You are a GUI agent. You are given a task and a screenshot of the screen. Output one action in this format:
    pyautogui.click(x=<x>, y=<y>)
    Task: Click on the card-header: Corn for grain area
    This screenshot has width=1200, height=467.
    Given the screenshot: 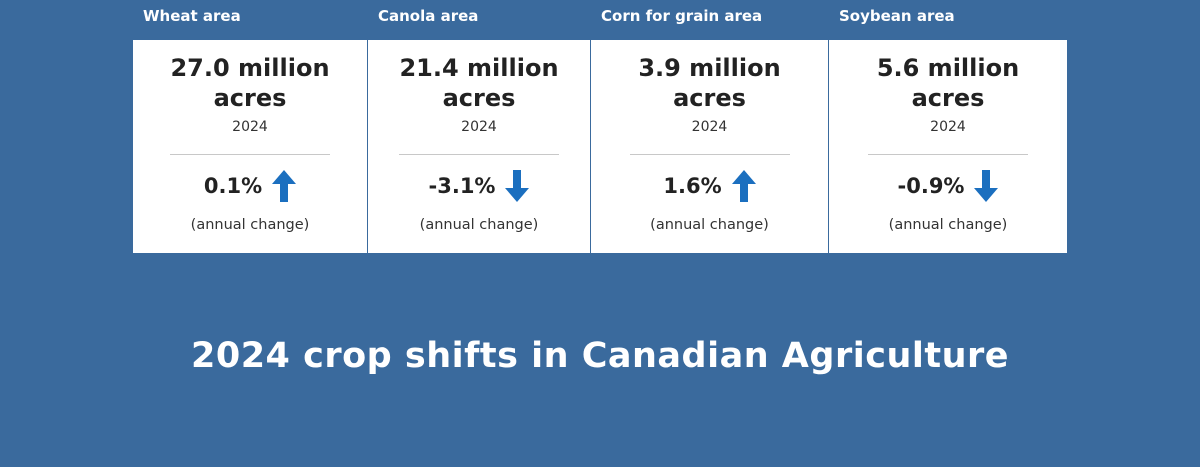 What is the action you would take?
    pyautogui.click(x=682, y=16)
    